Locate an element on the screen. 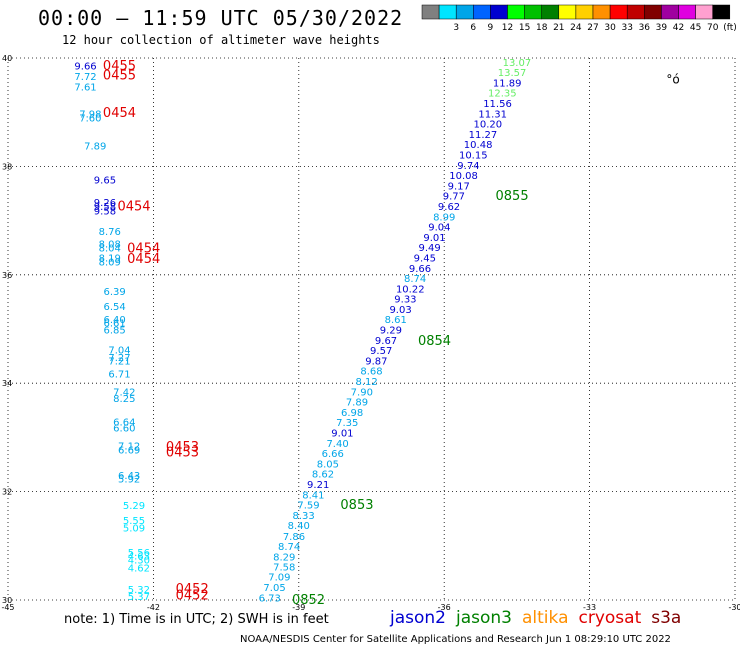 Image resolution: width=740 pixels, height=650 pixels. color-swatch-label: 42 is located at coordinates (678, 28).